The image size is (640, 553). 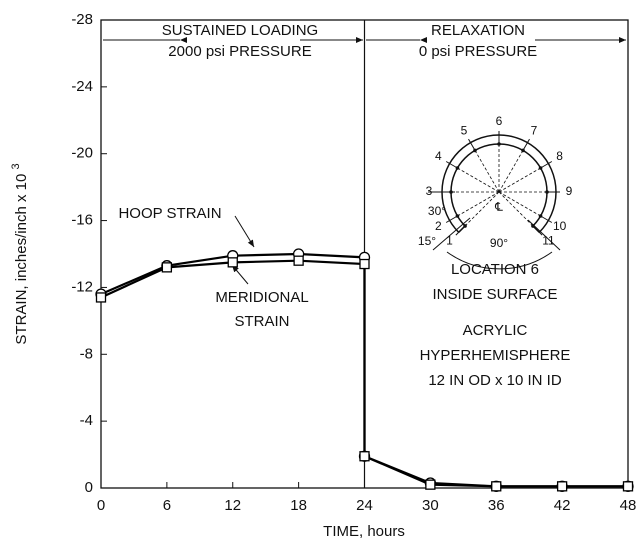 I want to click on gauge-label: 4, so click(x=438, y=156).